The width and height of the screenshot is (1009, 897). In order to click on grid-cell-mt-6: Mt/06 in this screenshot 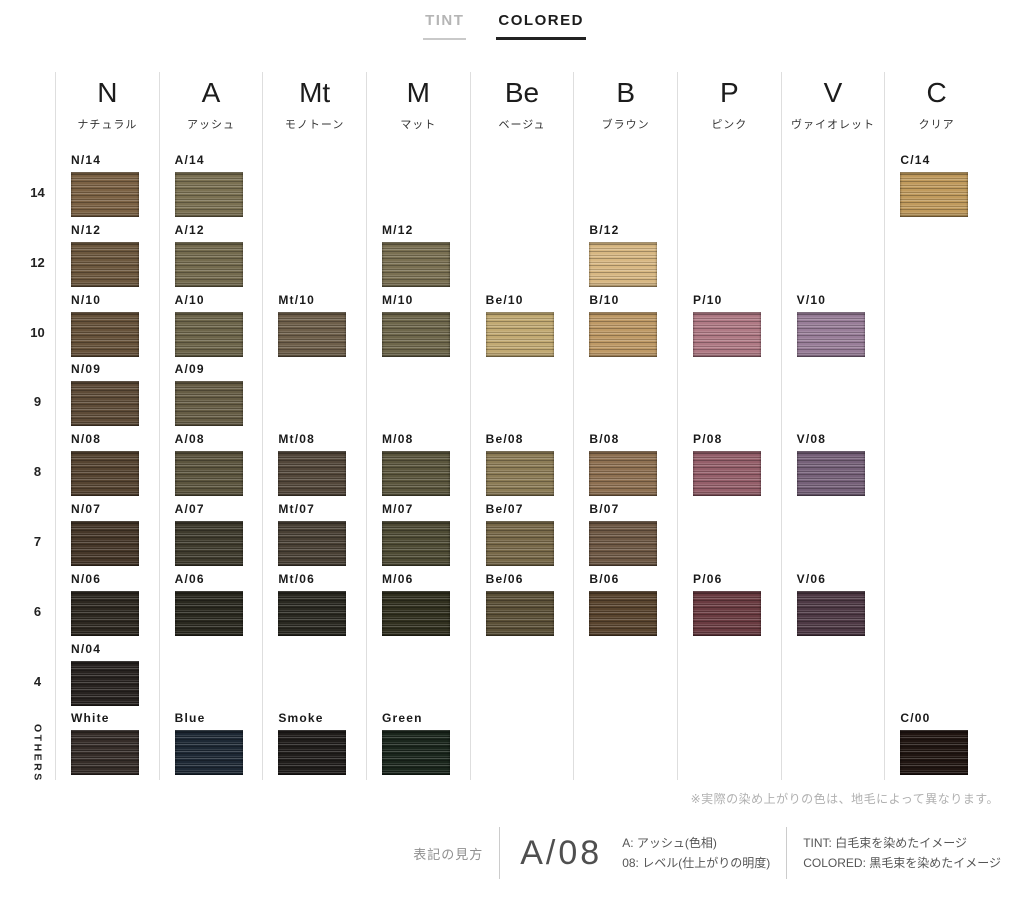, I will do `click(314, 605)`.